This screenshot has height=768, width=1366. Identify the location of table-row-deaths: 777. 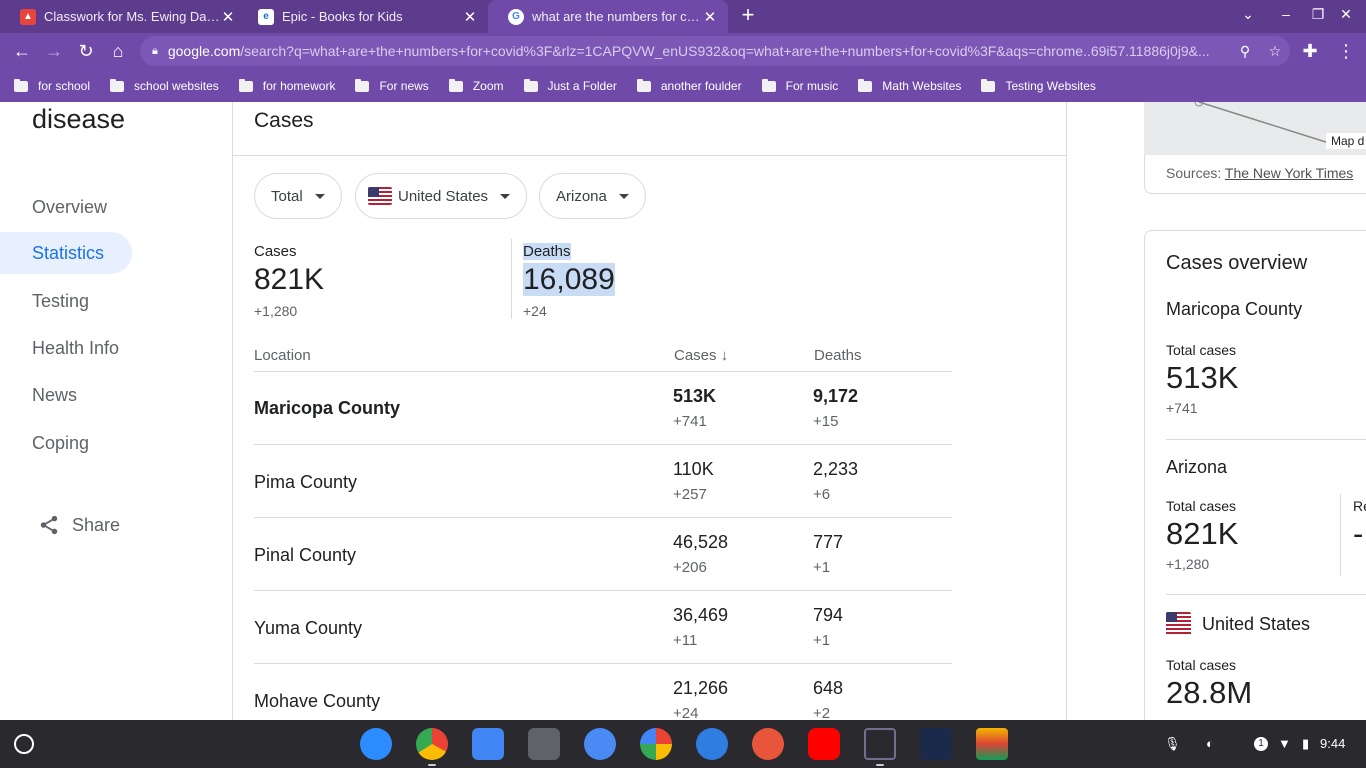
(828, 542).